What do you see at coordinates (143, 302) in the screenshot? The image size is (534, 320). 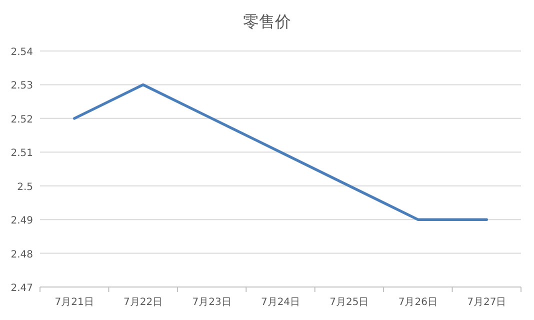 I see `x-tick-label: 7月22日` at bounding box center [143, 302].